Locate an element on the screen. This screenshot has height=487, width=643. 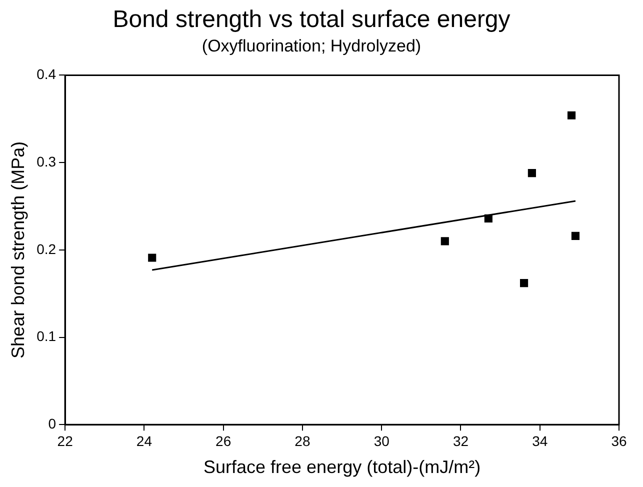
x-tick-label: 36 is located at coordinates (619, 440).